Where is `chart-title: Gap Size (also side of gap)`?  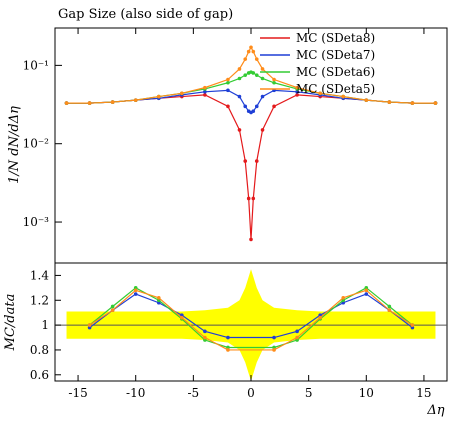
chart-title: Gap Size (also side of gap) is located at coordinates (145, 14).